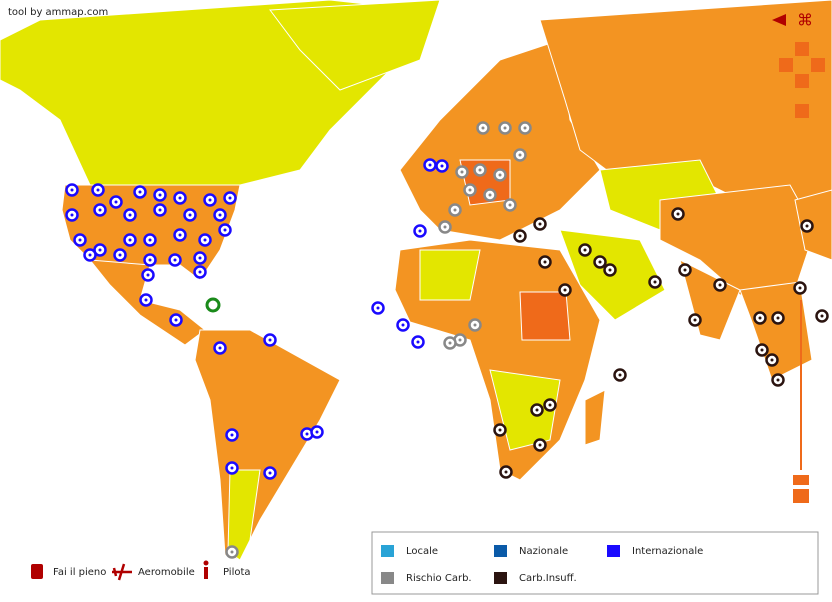 The image size is (832, 602). Describe the element at coordinates (595, 563) in the screenshot. I see `legend-box` at that location.